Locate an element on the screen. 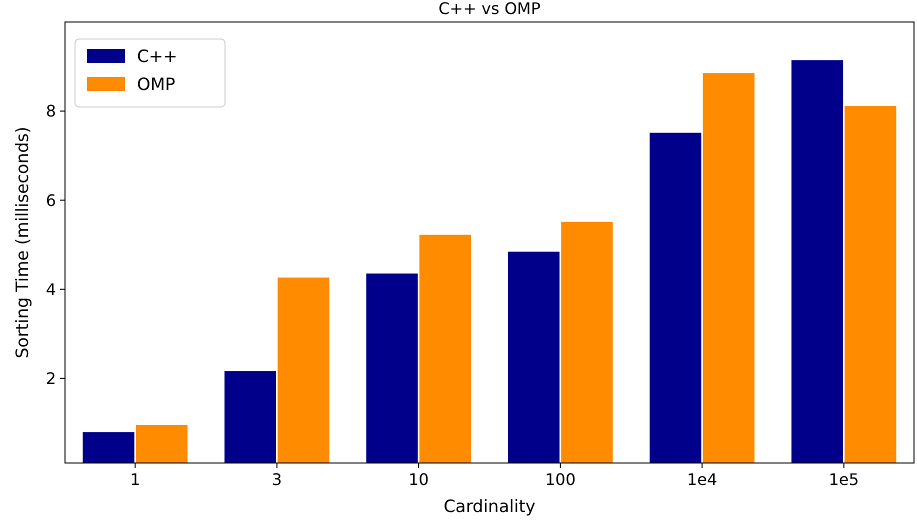 This screenshot has height=521, width=917. x-axis-title: Cardinality is located at coordinates (490, 507).